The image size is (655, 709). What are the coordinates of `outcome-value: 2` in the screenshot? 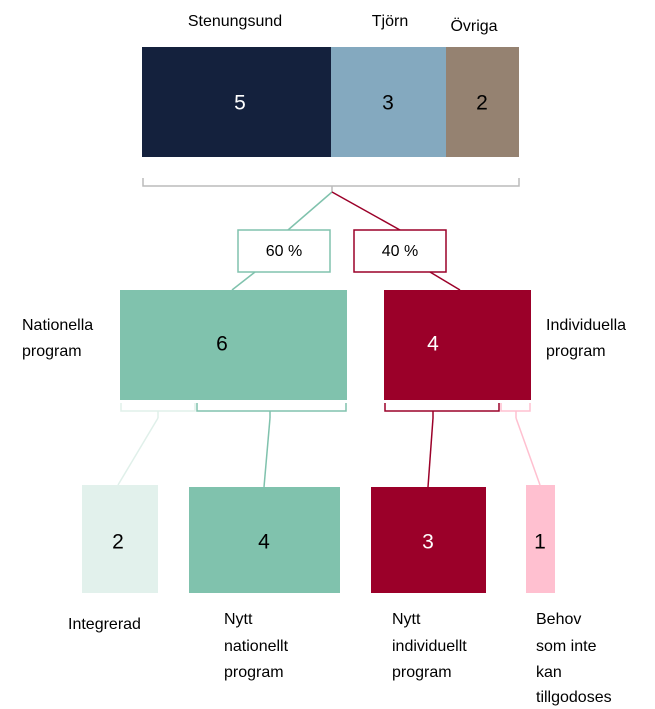 It's located at (118, 542).